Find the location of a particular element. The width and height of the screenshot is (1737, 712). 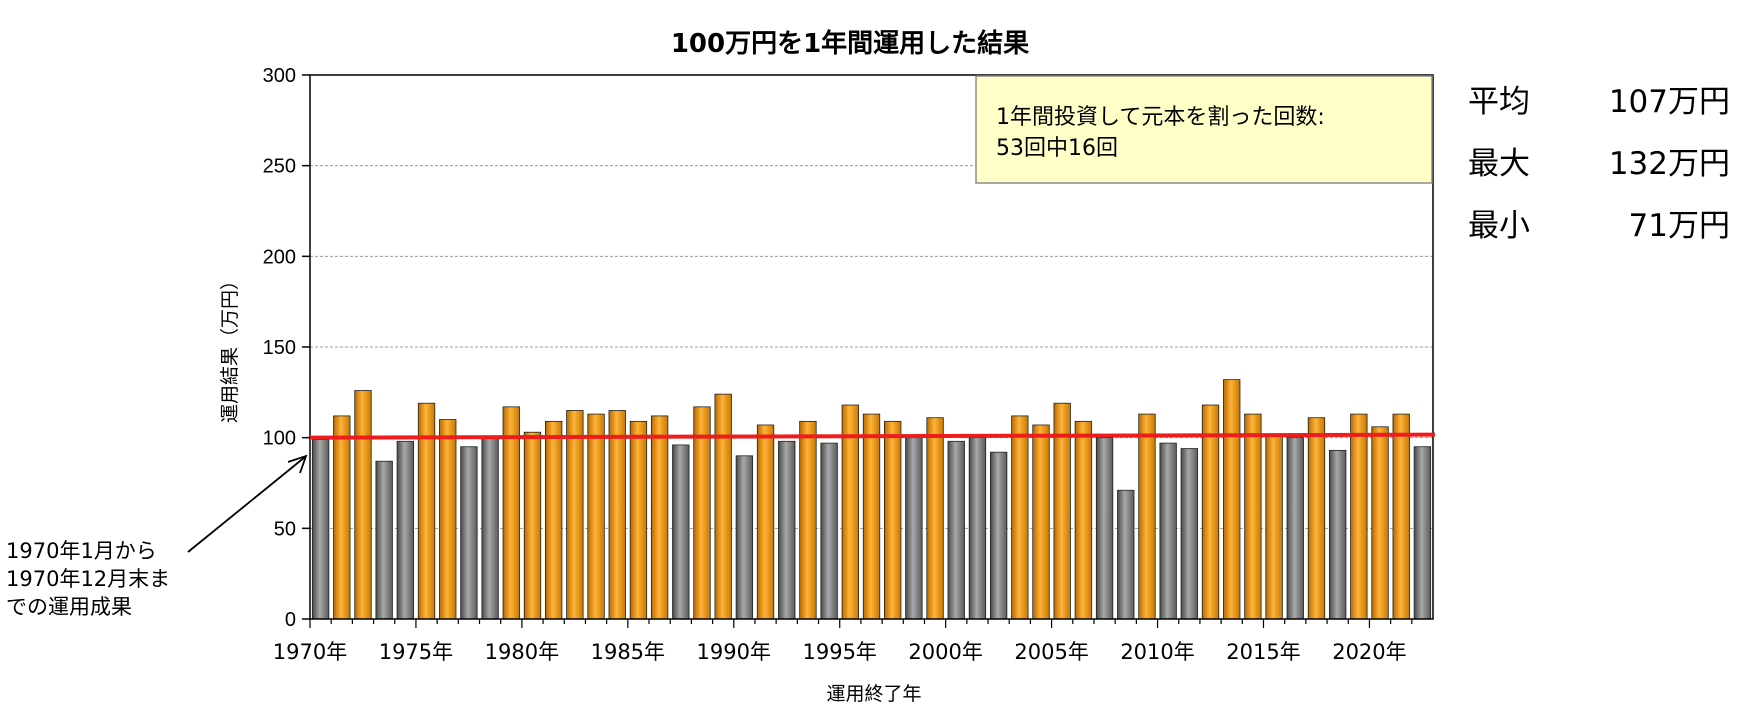

note-line-2: 53回中16回 is located at coordinates (1057, 148).